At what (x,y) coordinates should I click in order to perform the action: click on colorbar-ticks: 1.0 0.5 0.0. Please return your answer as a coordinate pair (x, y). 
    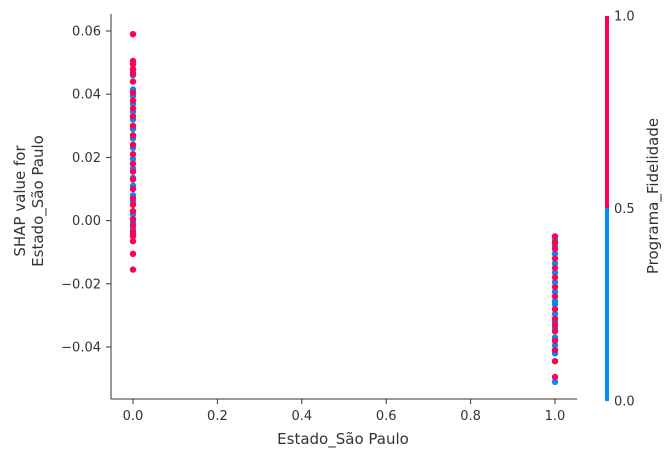
    Looking at the image, I should click on (624, 210).